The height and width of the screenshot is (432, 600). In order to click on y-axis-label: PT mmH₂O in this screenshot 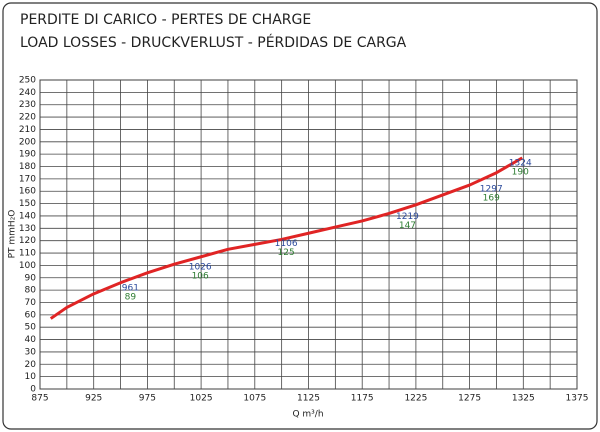, I will do `click(13, 234)`.